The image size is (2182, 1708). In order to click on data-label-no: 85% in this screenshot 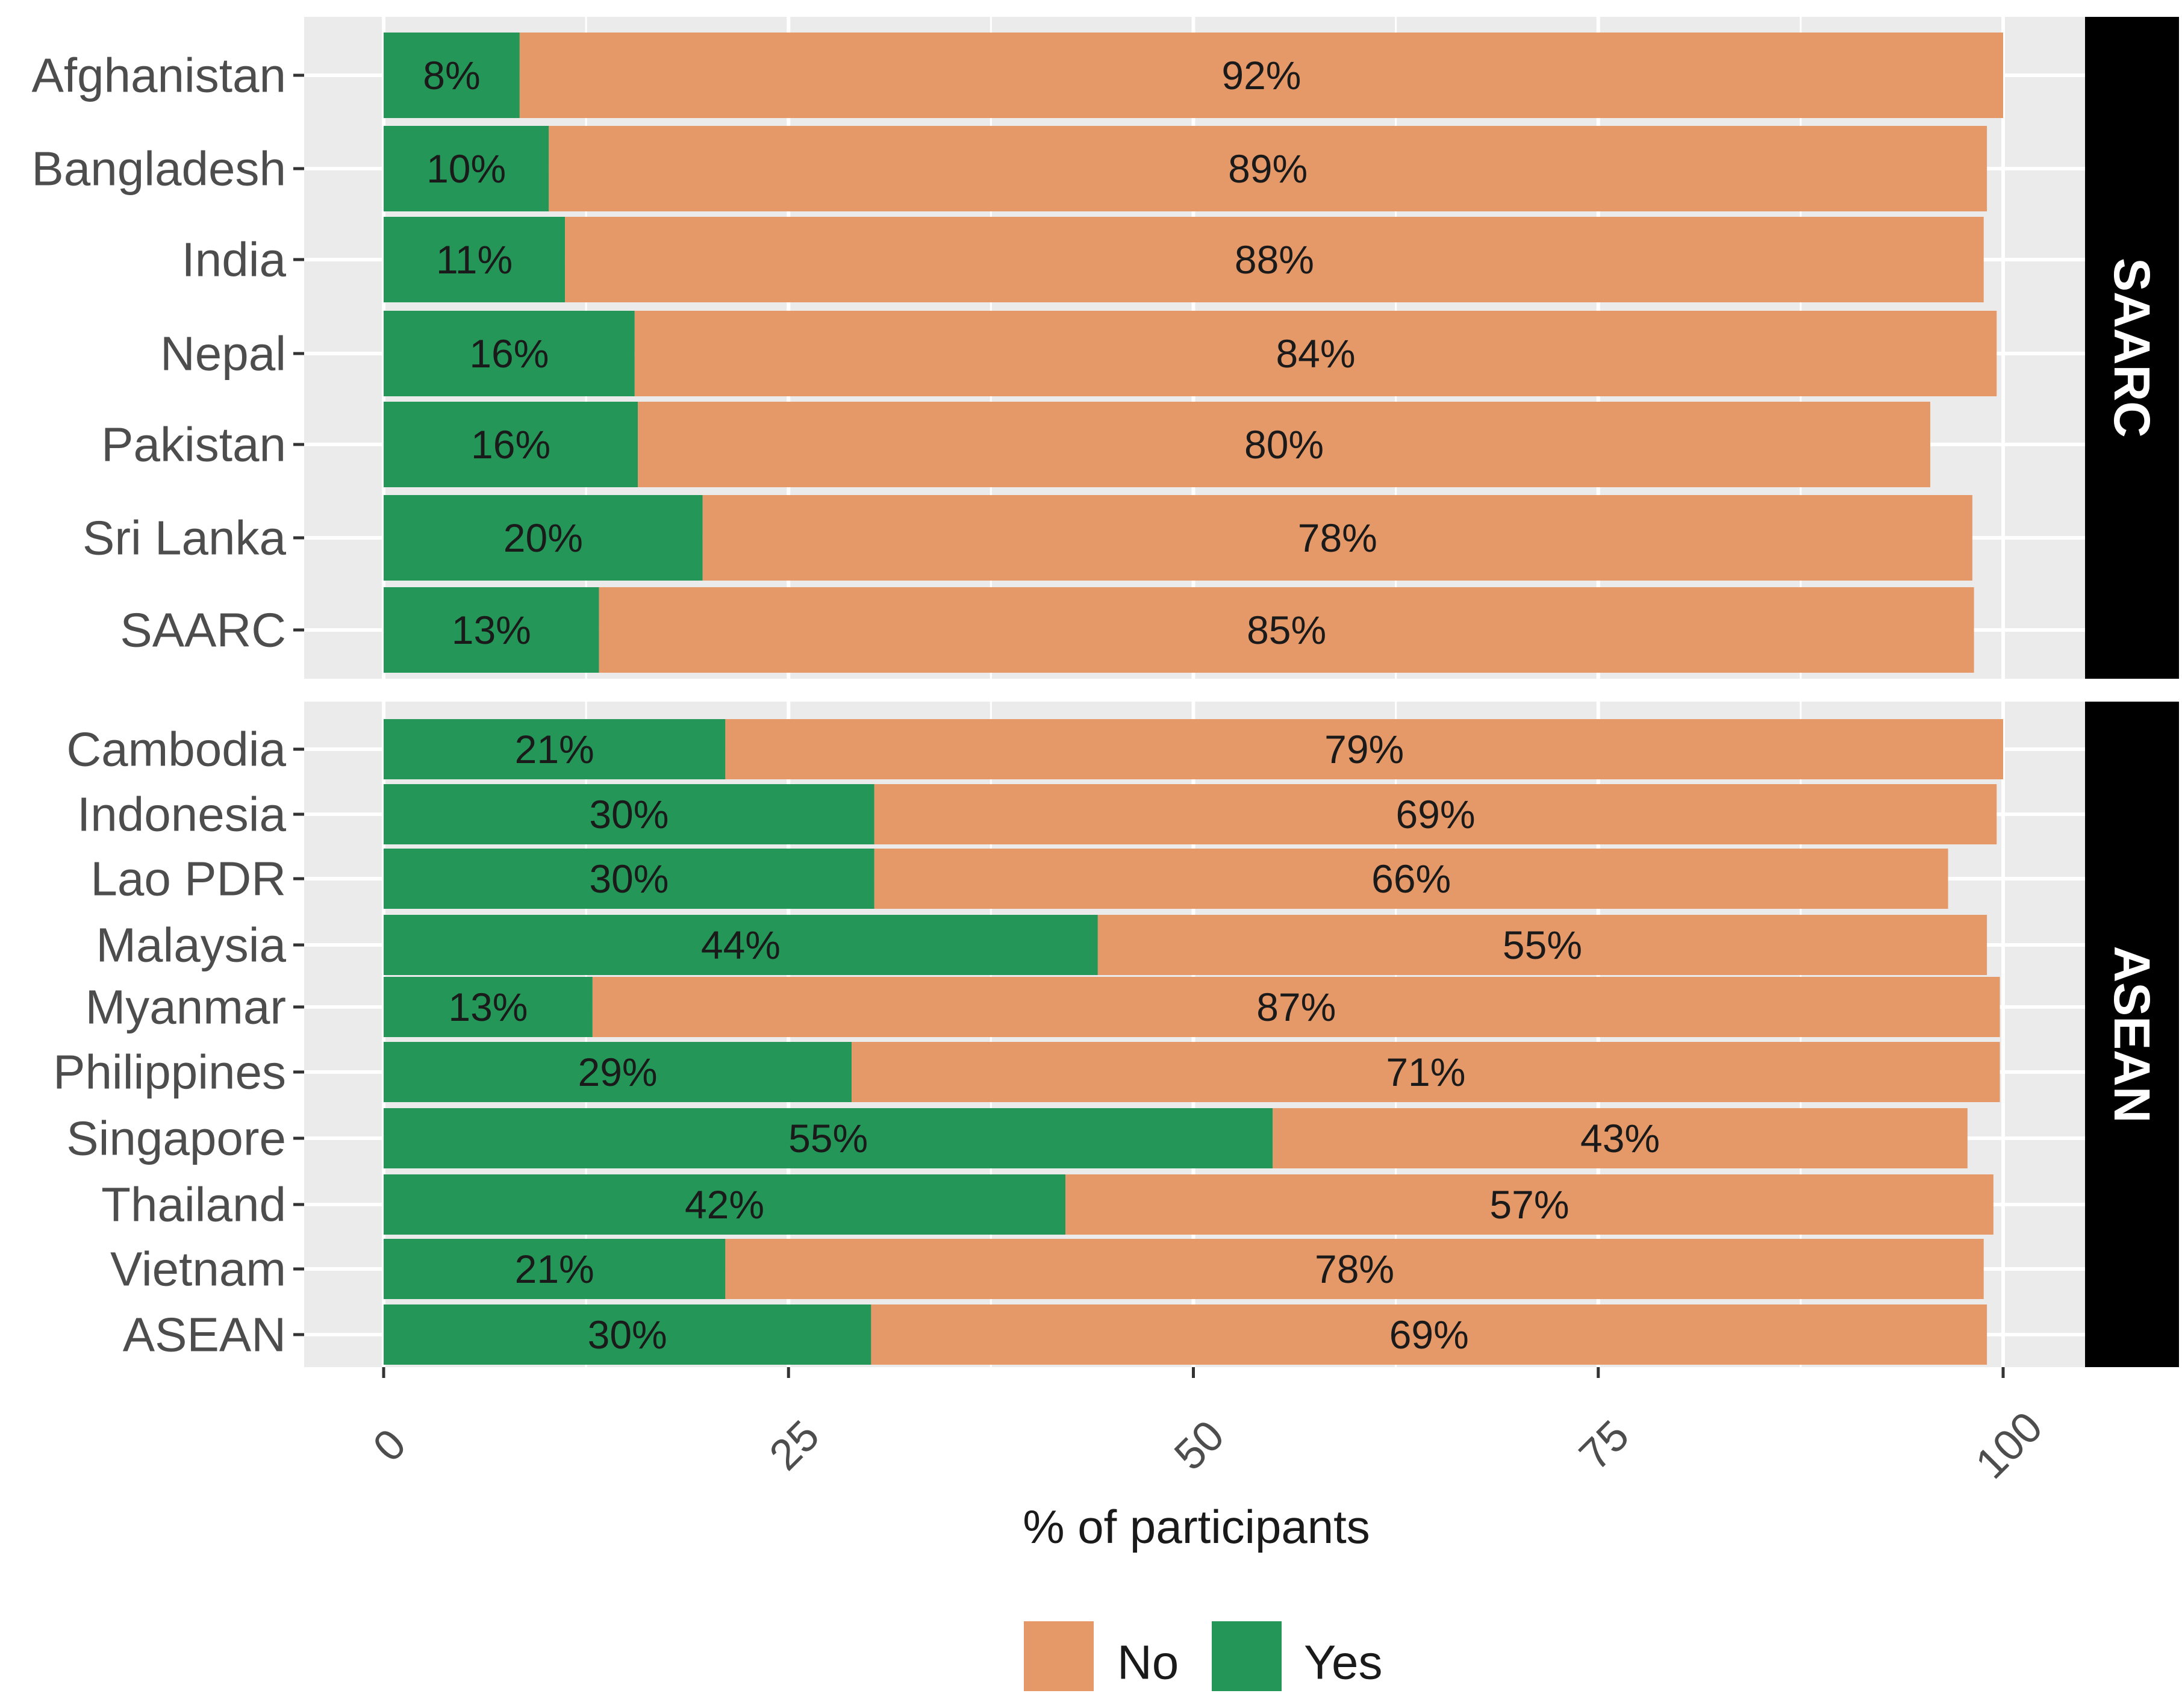, I will do `click(1287, 630)`.